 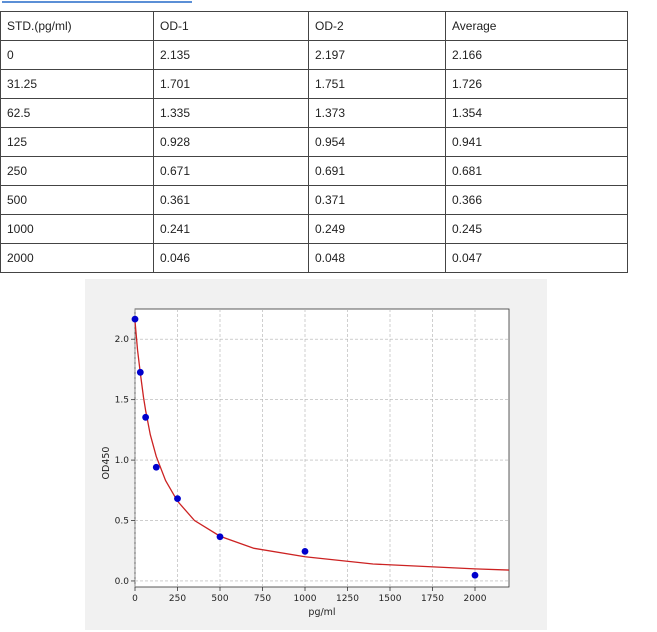 I want to click on x-tick-label: 0, so click(x=135, y=599).